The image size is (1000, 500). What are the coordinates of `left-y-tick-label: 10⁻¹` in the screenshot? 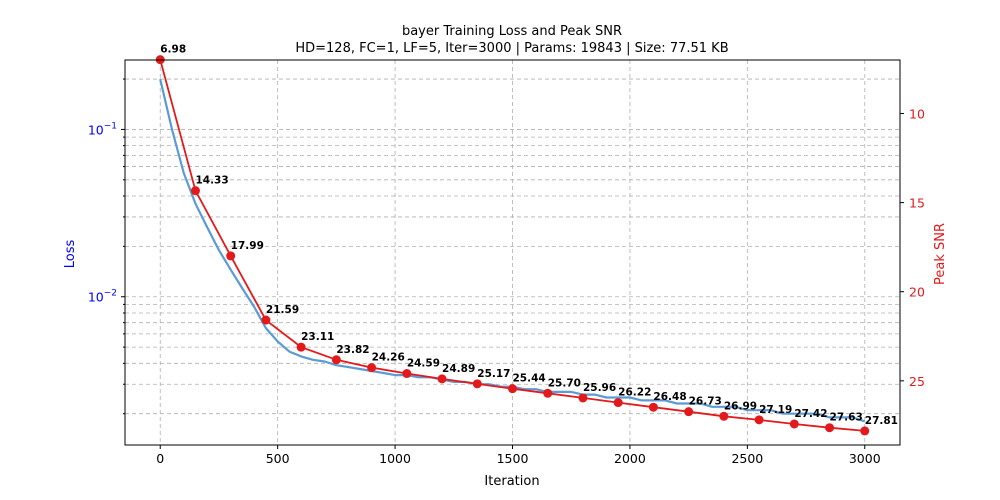 It's located at (102, 129).